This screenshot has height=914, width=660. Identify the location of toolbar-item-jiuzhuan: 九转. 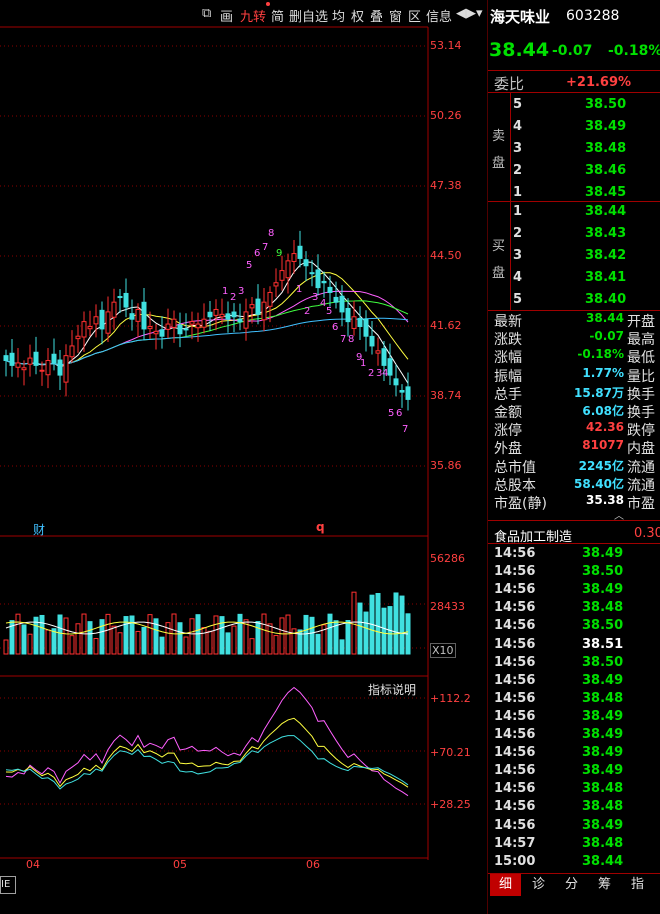
(253, 17).